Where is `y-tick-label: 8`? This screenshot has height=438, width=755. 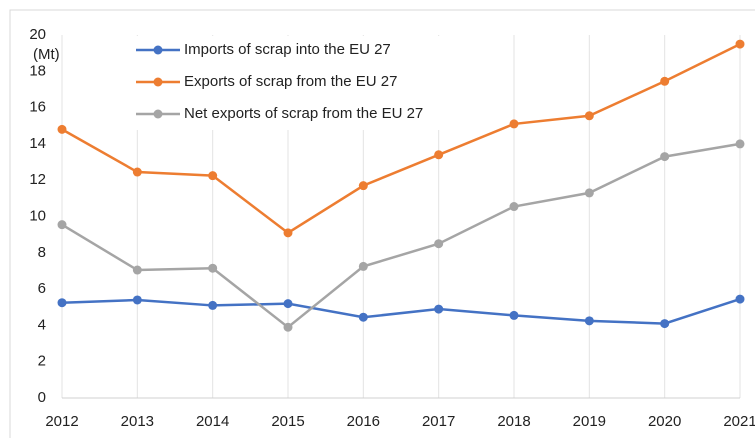
y-tick-label: 8 is located at coordinates (42, 252).